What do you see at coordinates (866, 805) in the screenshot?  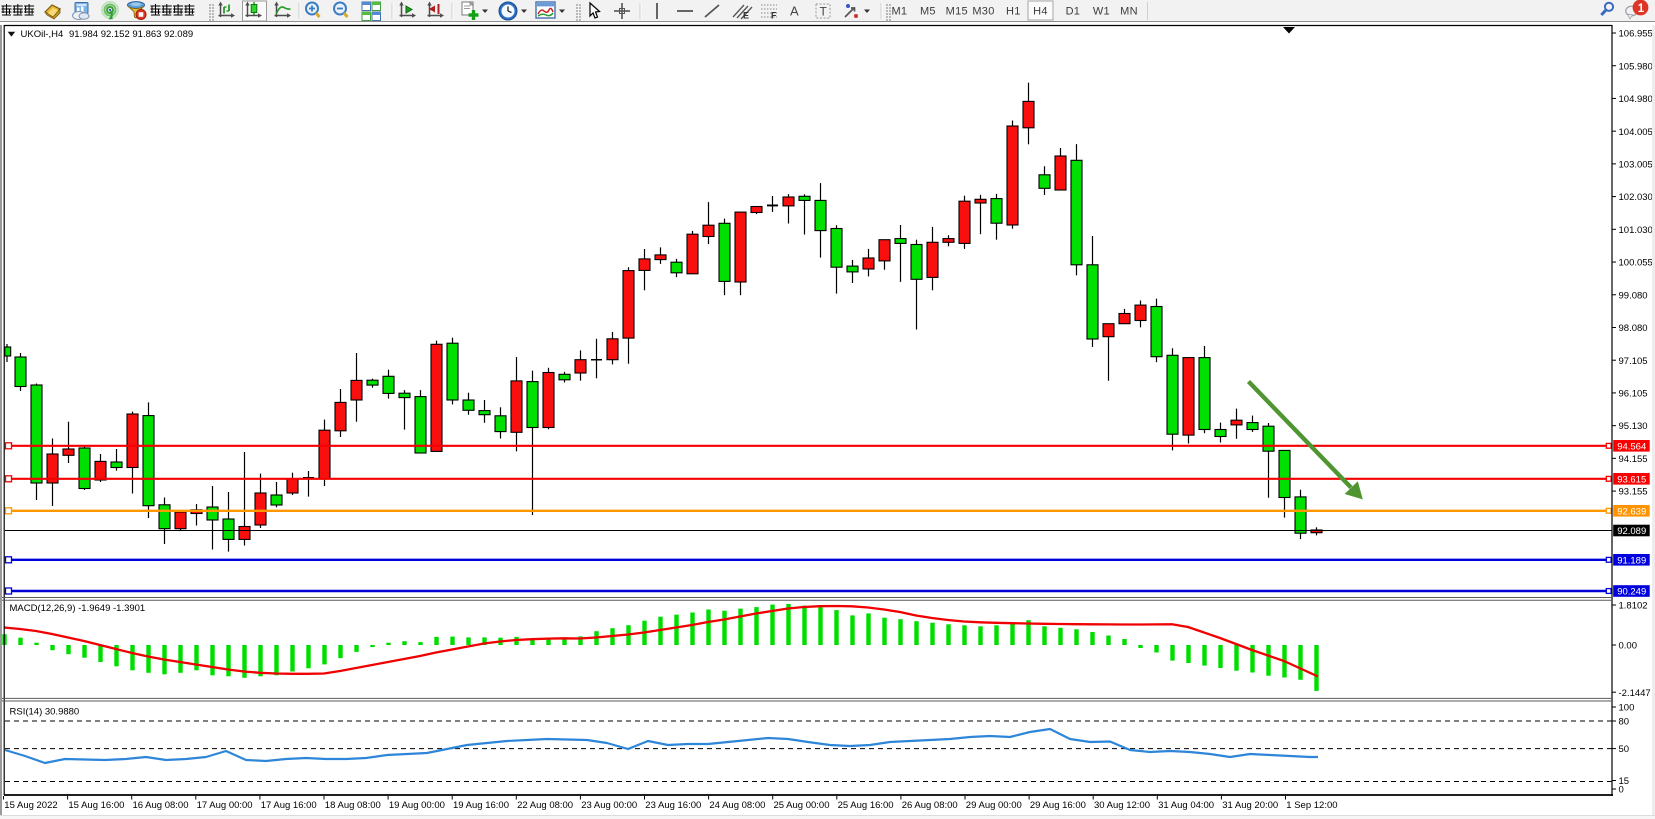 I see `svg-text: 25 Aug 16:00` at bounding box center [866, 805].